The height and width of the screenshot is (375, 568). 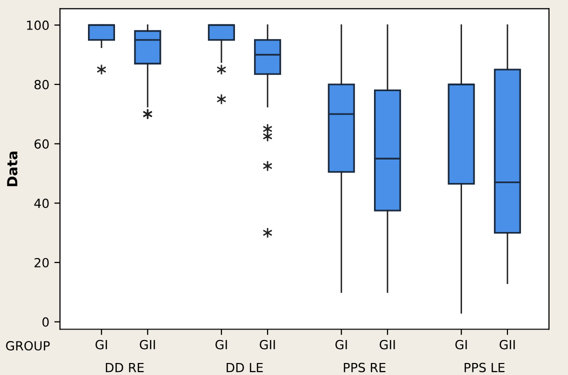 What do you see at coordinates (365, 367) in the screenshot?
I see `text: PPS RE` at bounding box center [365, 367].